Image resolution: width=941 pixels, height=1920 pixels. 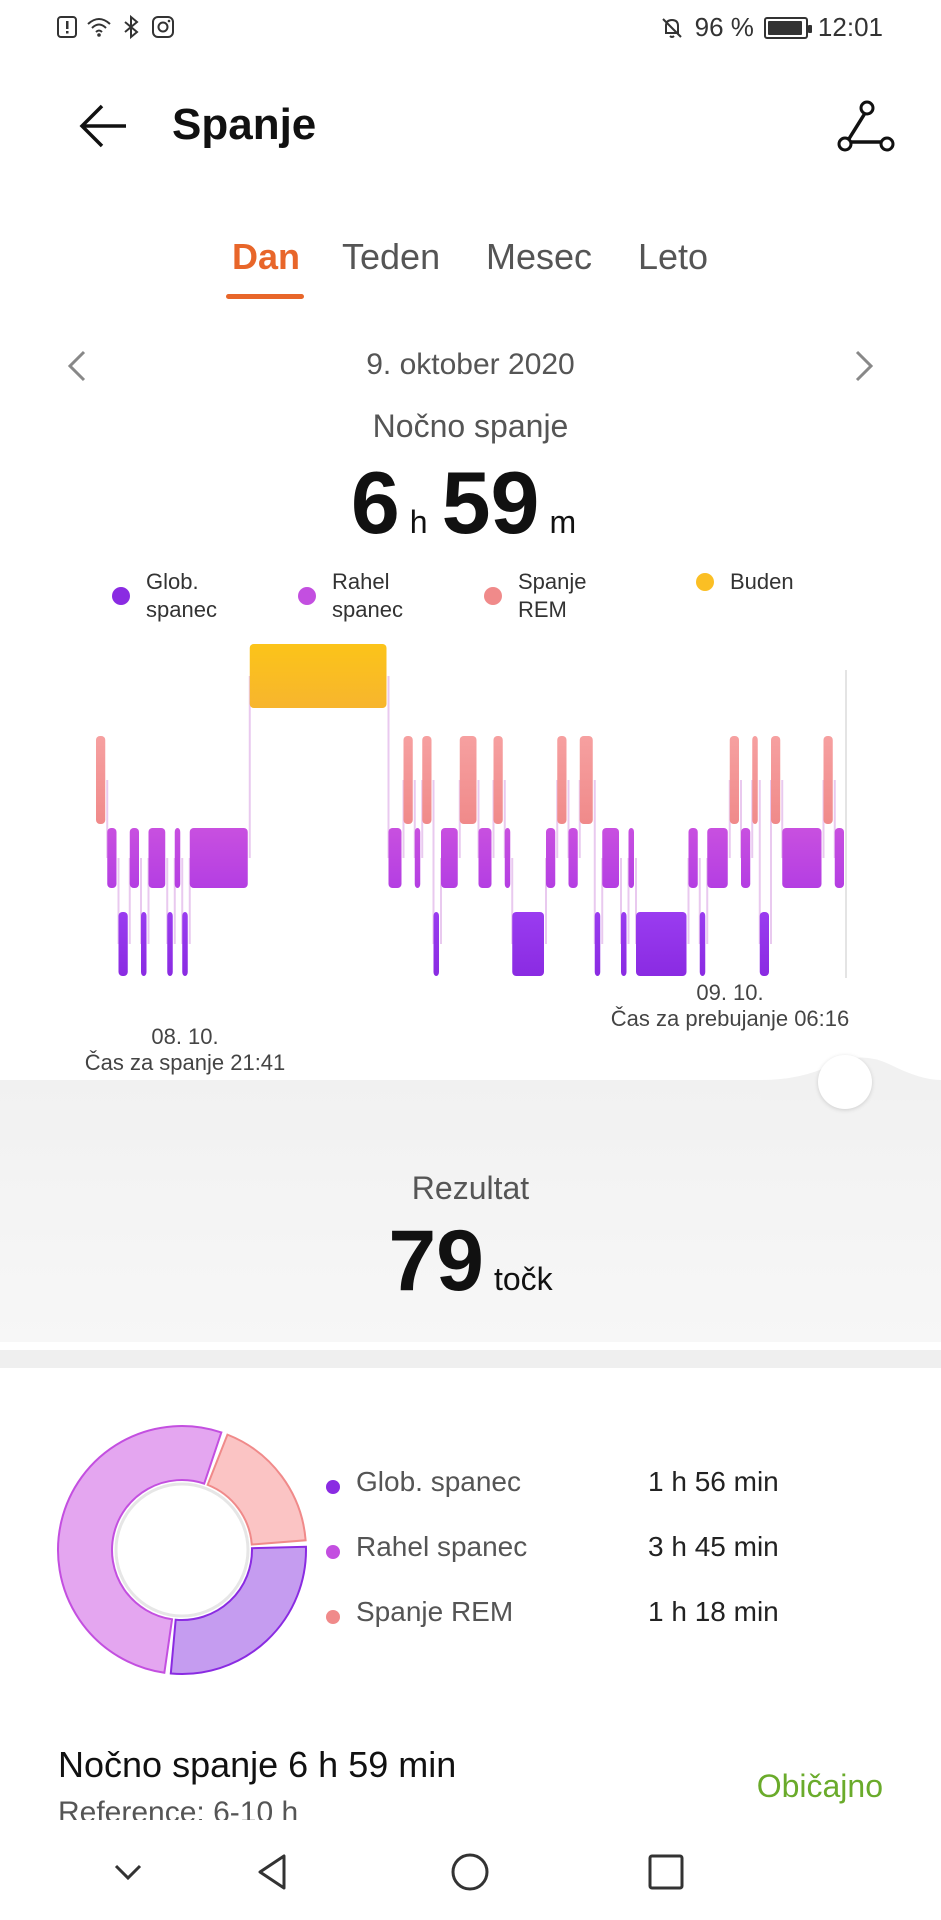 I want to click on legend-item-rem: Spanje REM, so click(x=556, y=596).